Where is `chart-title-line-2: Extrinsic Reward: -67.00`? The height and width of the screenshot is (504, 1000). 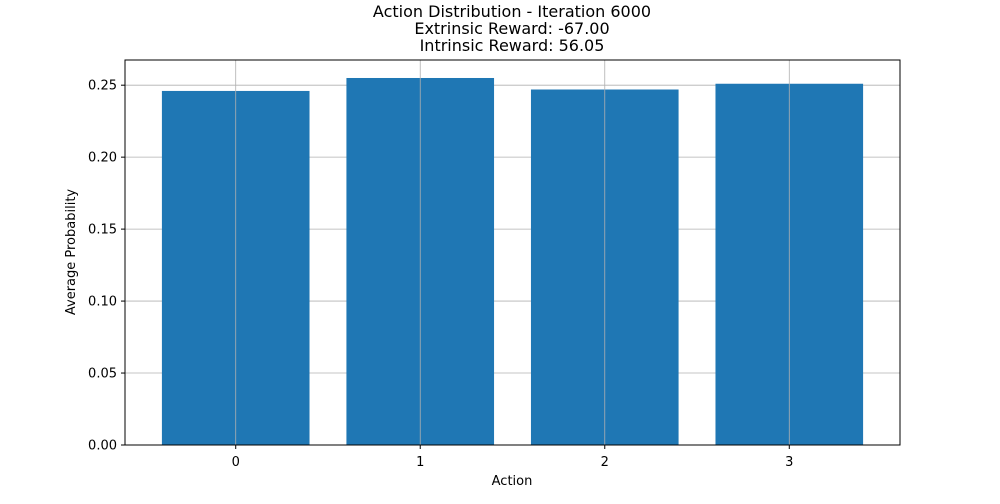
chart-title-line-2: Extrinsic Reward: -67.00 is located at coordinates (511, 28).